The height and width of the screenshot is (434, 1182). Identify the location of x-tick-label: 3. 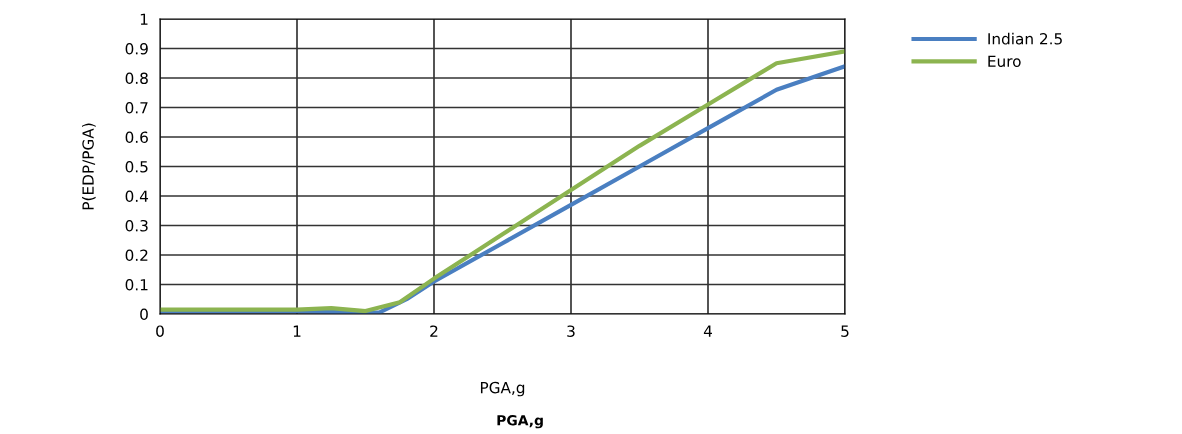
(571, 331).